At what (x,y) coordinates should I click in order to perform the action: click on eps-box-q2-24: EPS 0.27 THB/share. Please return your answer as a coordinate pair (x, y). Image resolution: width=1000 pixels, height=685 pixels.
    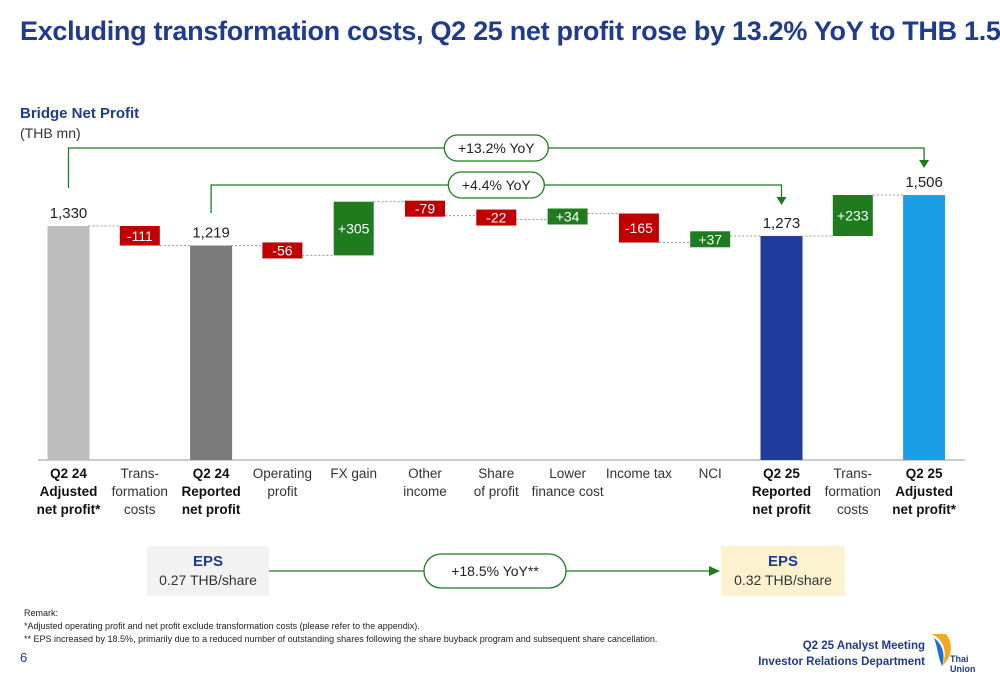
    Looking at the image, I should click on (208, 571).